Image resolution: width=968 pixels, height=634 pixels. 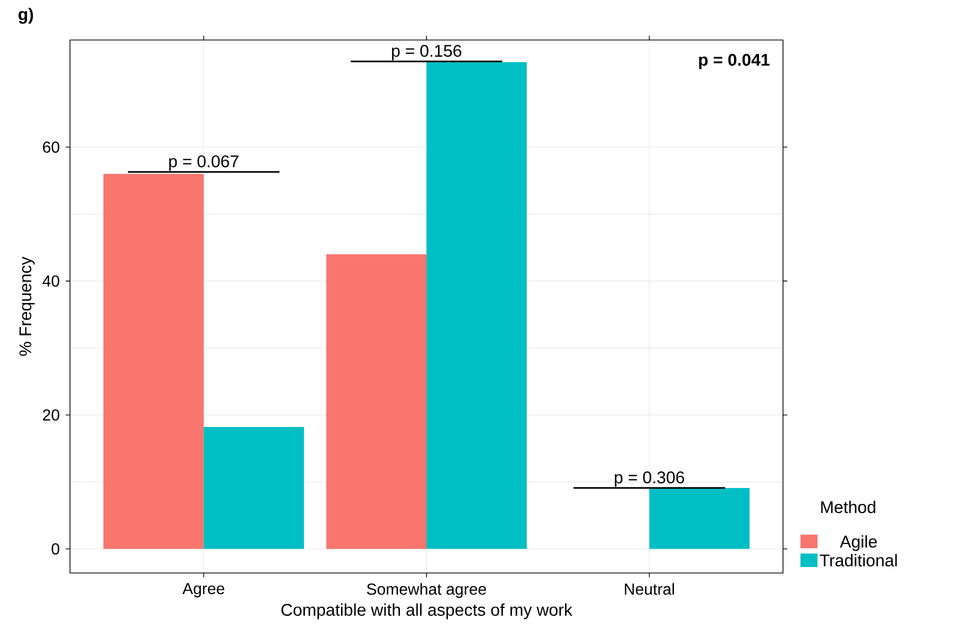 What do you see at coordinates (51, 415) in the screenshot?
I see `y-tick-label: 20` at bounding box center [51, 415].